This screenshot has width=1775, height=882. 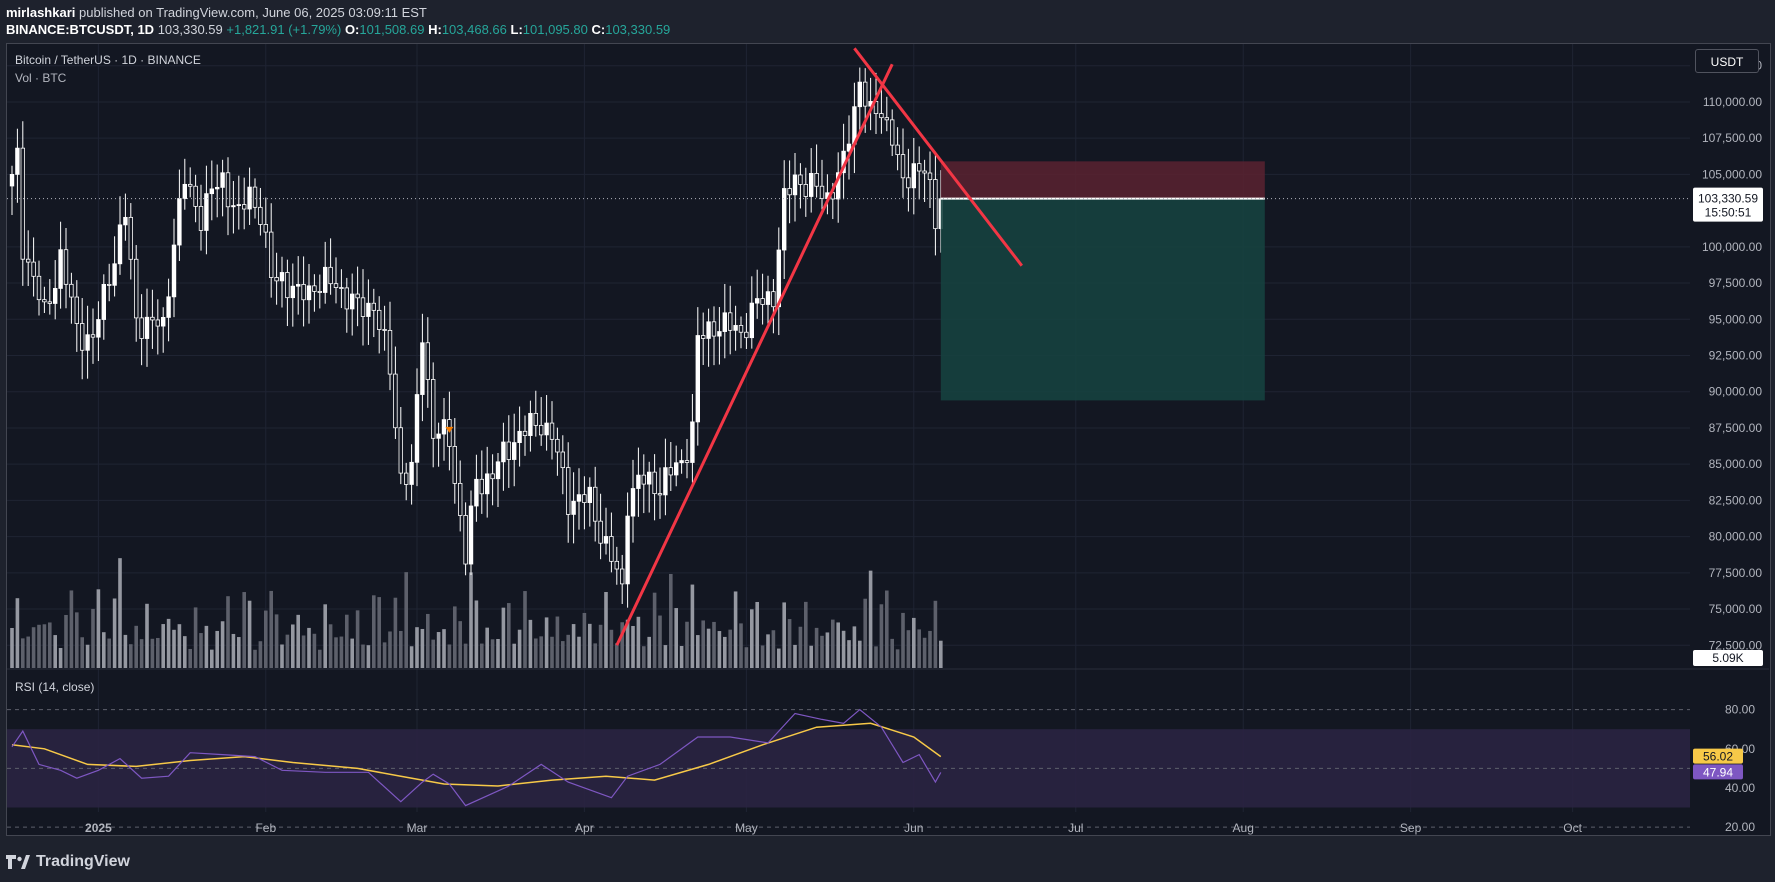 I want to click on time-axis-label: Oct, so click(x=1572, y=828).